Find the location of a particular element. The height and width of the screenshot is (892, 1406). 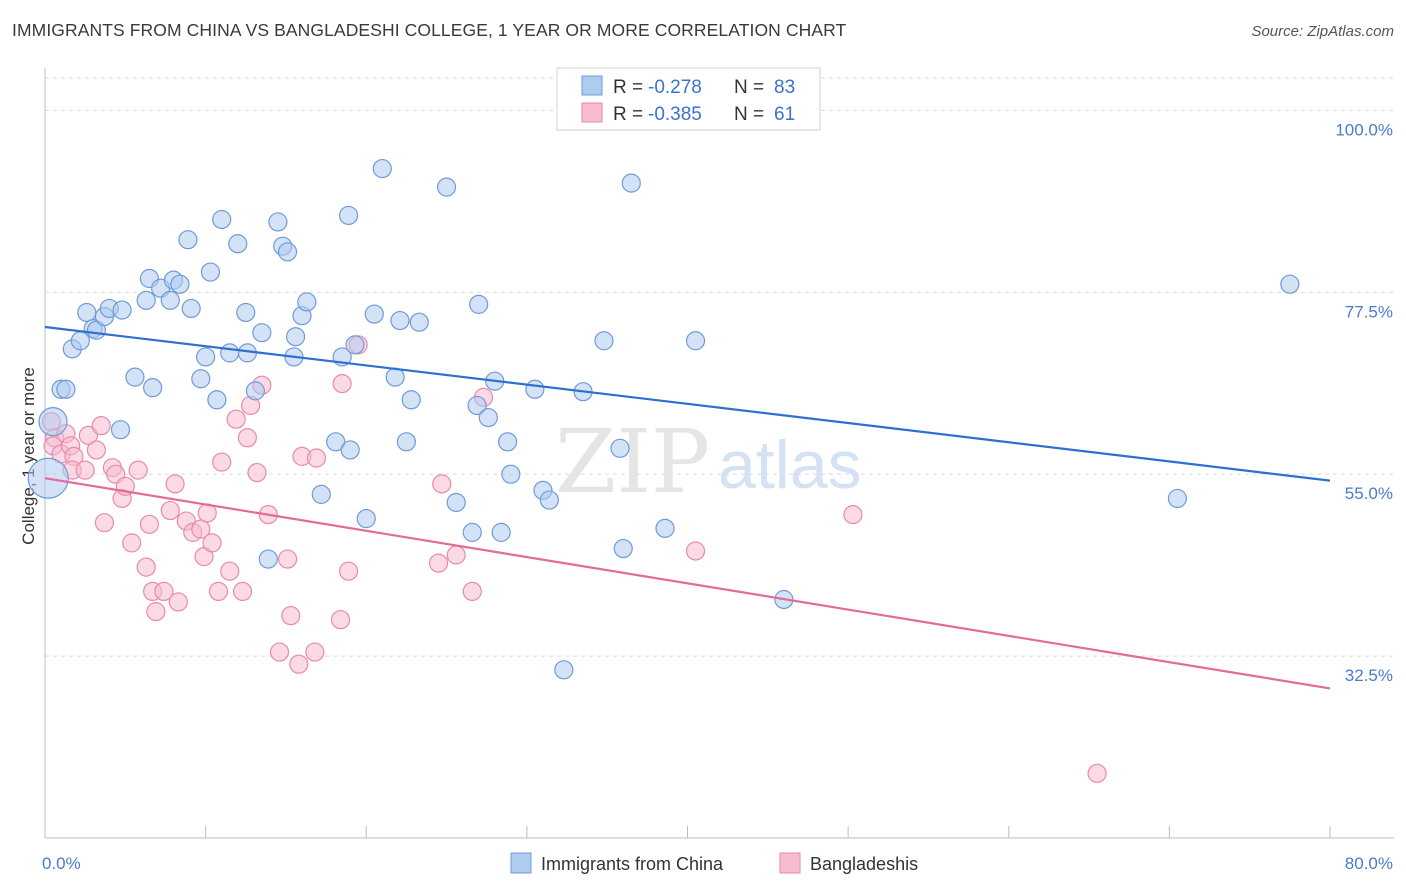

y-axis-title: College, 1 year or more is located at coordinates (28, 456).